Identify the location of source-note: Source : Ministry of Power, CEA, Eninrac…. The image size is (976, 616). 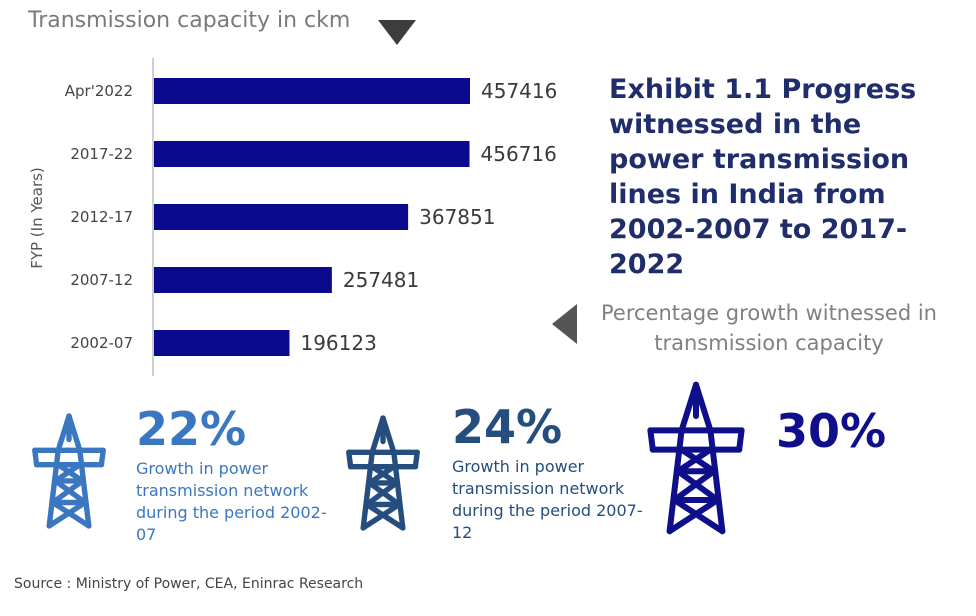
(189, 584).